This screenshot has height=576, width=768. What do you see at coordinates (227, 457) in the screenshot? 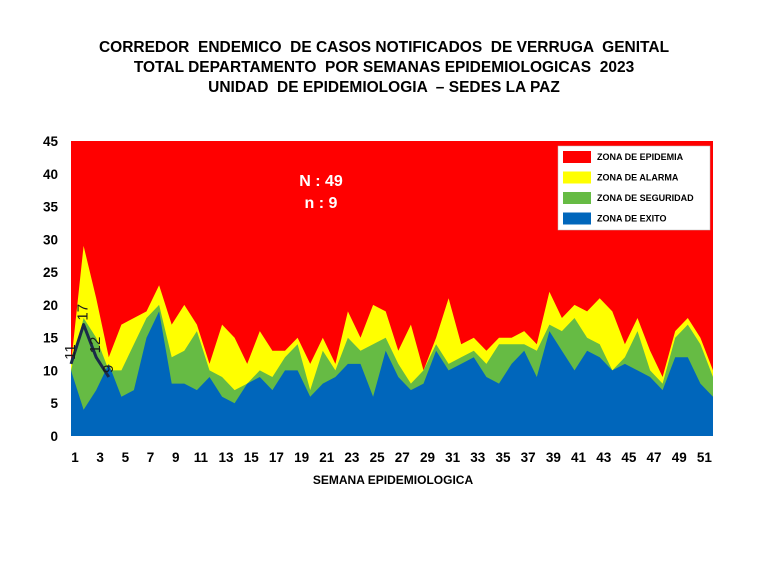
I see `x-tick-label: 13` at bounding box center [227, 457].